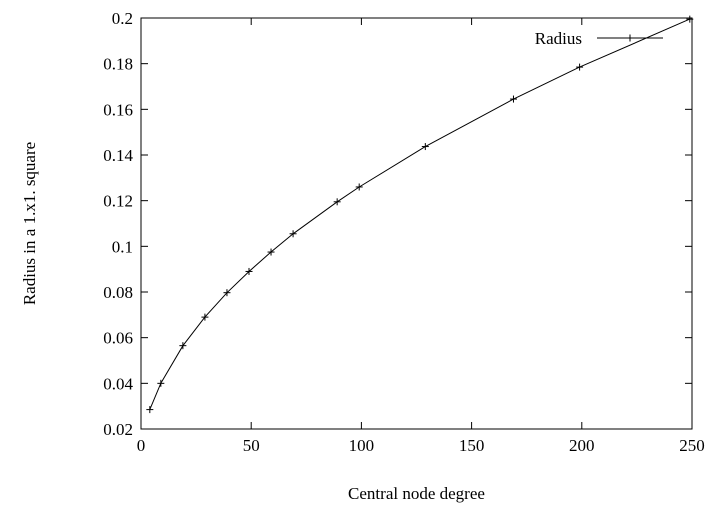 Image resolution: width=717 pixels, height=508 pixels. What do you see at coordinates (118, 338) in the screenshot?
I see `y-tick-label: 0.06` at bounding box center [118, 338].